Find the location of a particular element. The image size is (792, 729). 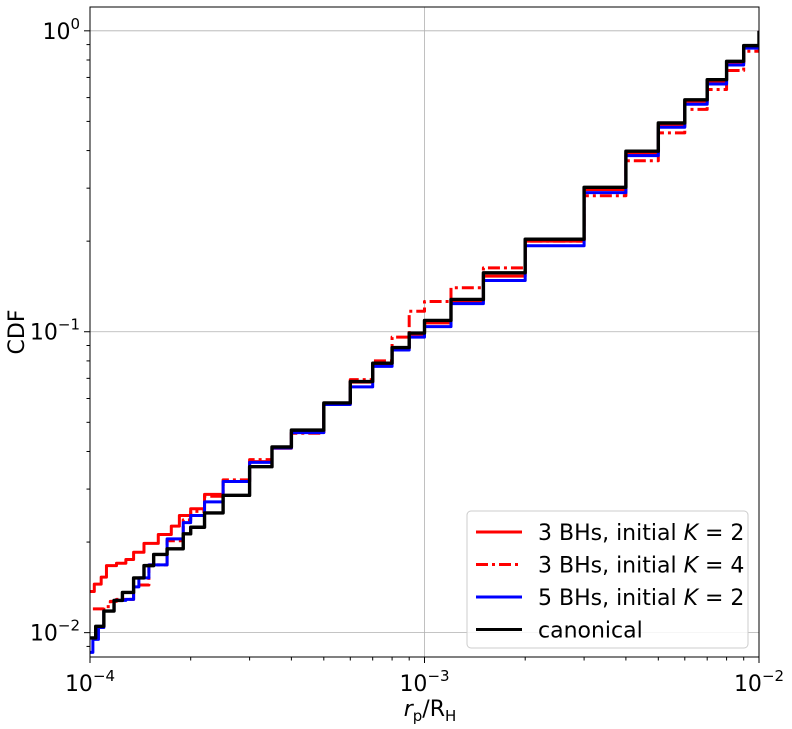

x-tick-exponent: −2 is located at coordinates (773, 676).